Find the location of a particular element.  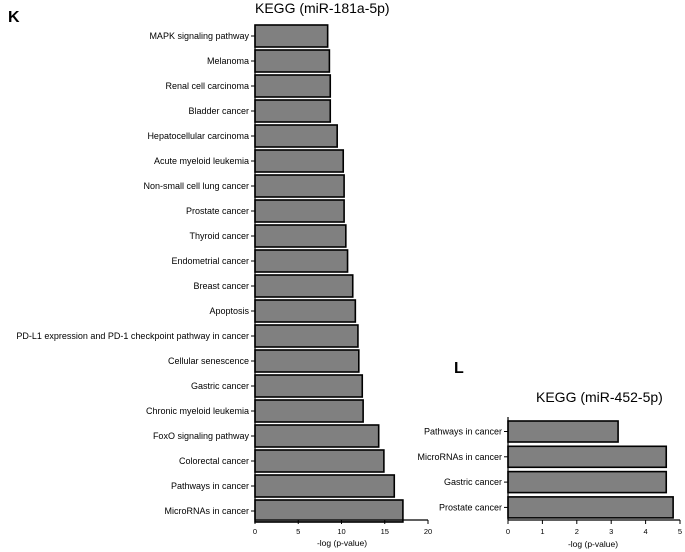

x-tick-label-l-1: 1 is located at coordinates (542, 531).